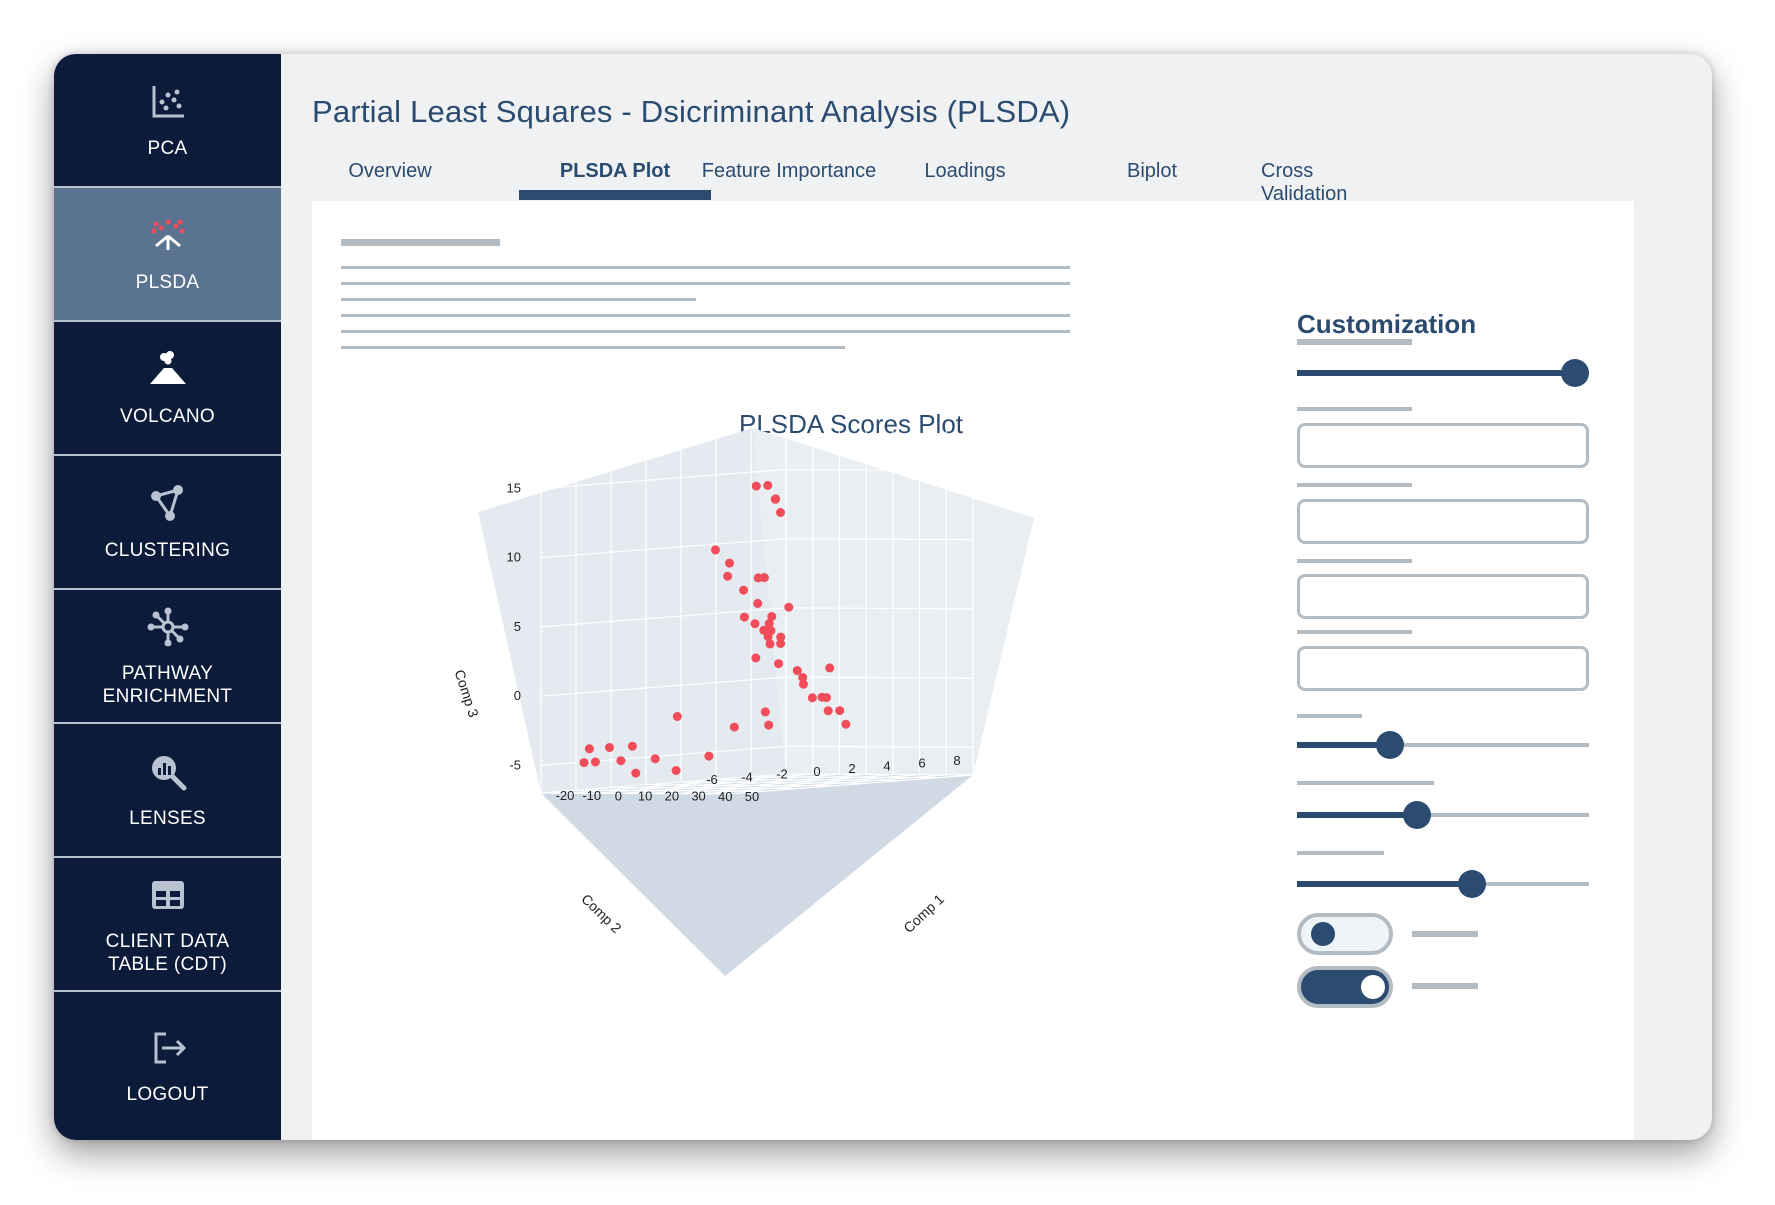 The height and width of the screenshot is (1205, 1775). Describe the element at coordinates (789, 171) in the screenshot. I see `tab-feature-importance: Feature Importance` at that location.